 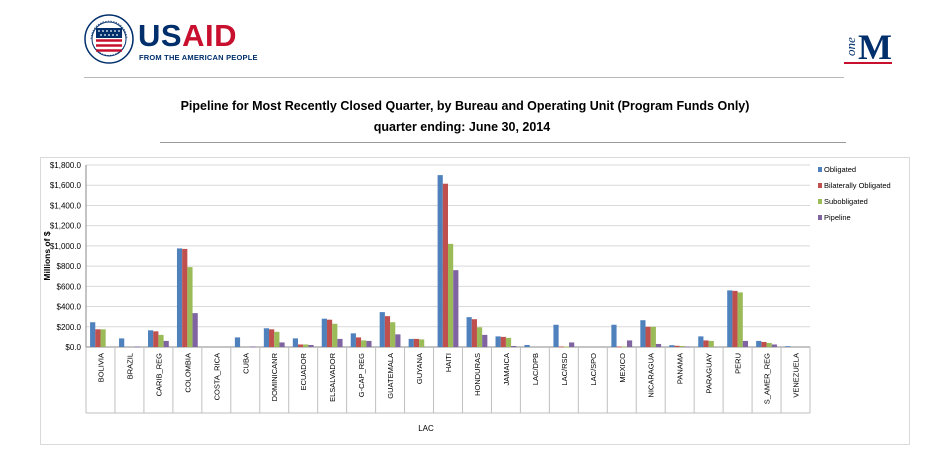 I want to click on y-tick-label: $1,400.0, so click(x=66, y=205).